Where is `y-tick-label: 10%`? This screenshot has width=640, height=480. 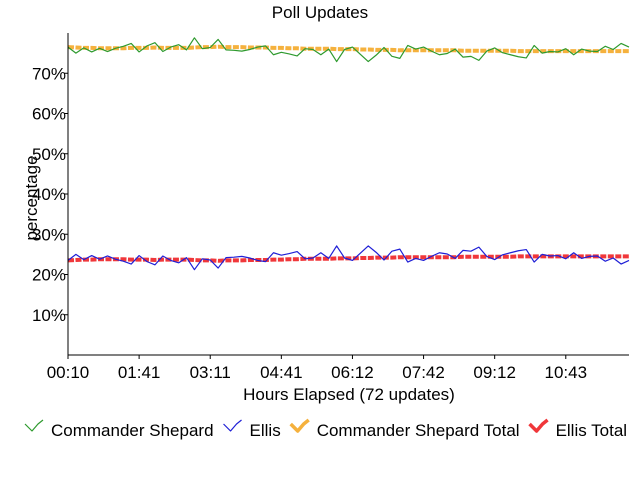 y-tick-label: 10% is located at coordinates (49, 315).